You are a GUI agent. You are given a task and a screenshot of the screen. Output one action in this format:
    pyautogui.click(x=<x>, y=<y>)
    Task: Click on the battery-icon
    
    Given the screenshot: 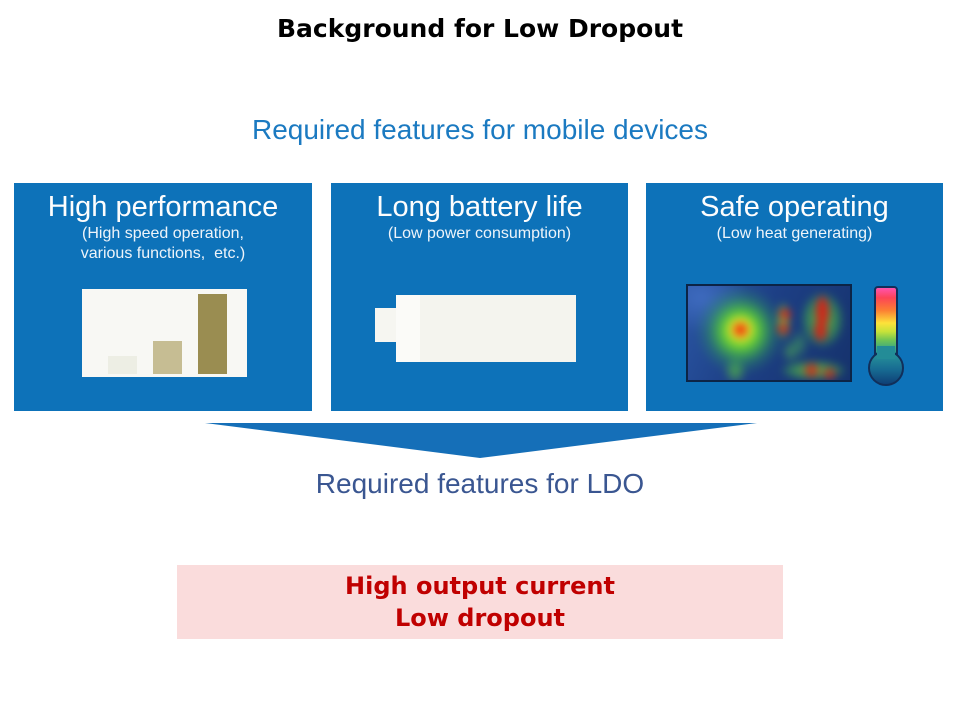 What is the action you would take?
    pyautogui.click(x=486, y=328)
    